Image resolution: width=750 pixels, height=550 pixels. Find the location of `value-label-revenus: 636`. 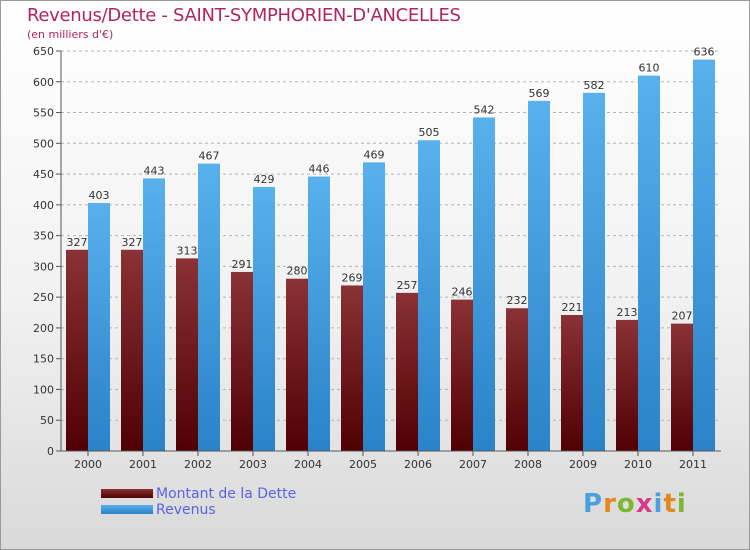

value-label-revenus: 636 is located at coordinates (704, 52).